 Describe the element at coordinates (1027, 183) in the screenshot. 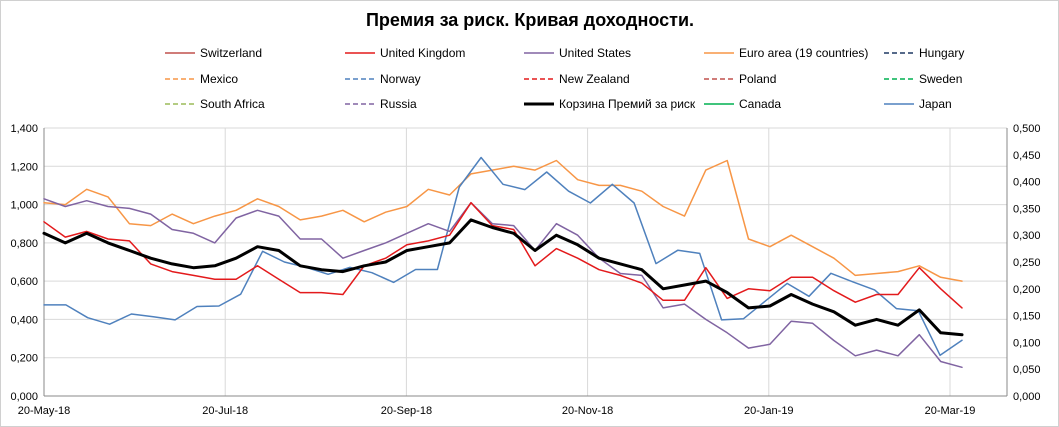

I see `y-right-tick-label: 0,400` at that location.